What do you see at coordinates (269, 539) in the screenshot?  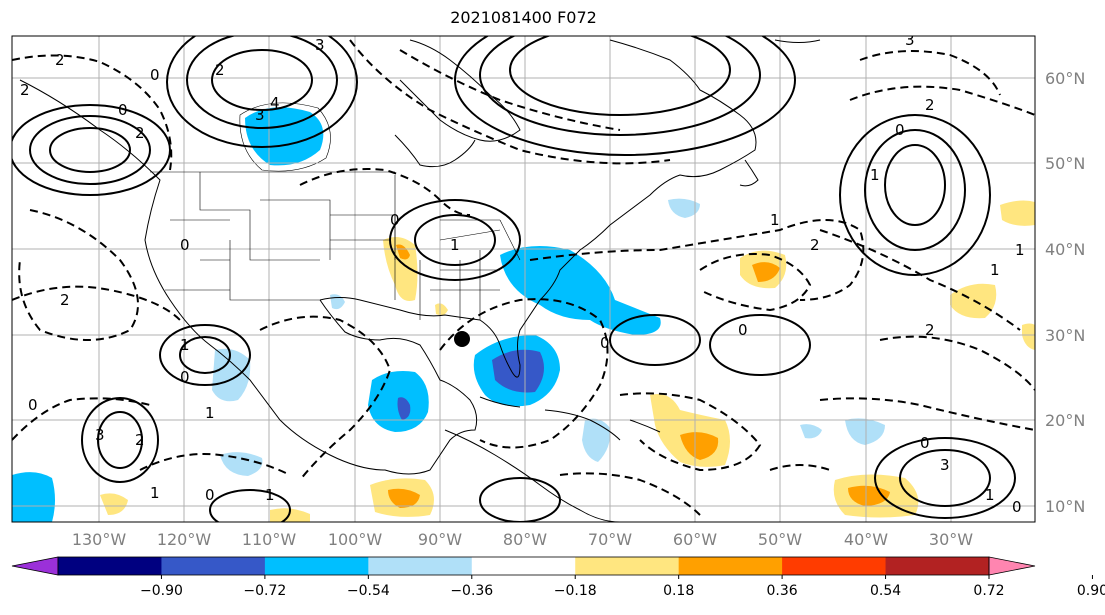 I see `lon-label: 110°W` at bounding box center [269, 539].